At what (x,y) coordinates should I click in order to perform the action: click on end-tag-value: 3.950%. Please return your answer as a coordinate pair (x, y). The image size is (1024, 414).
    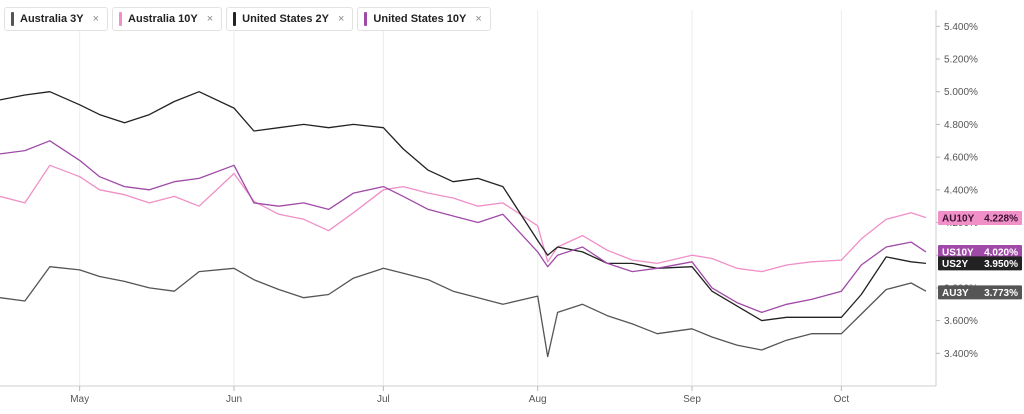
    Looking at the image, I should click on (1001, 264).